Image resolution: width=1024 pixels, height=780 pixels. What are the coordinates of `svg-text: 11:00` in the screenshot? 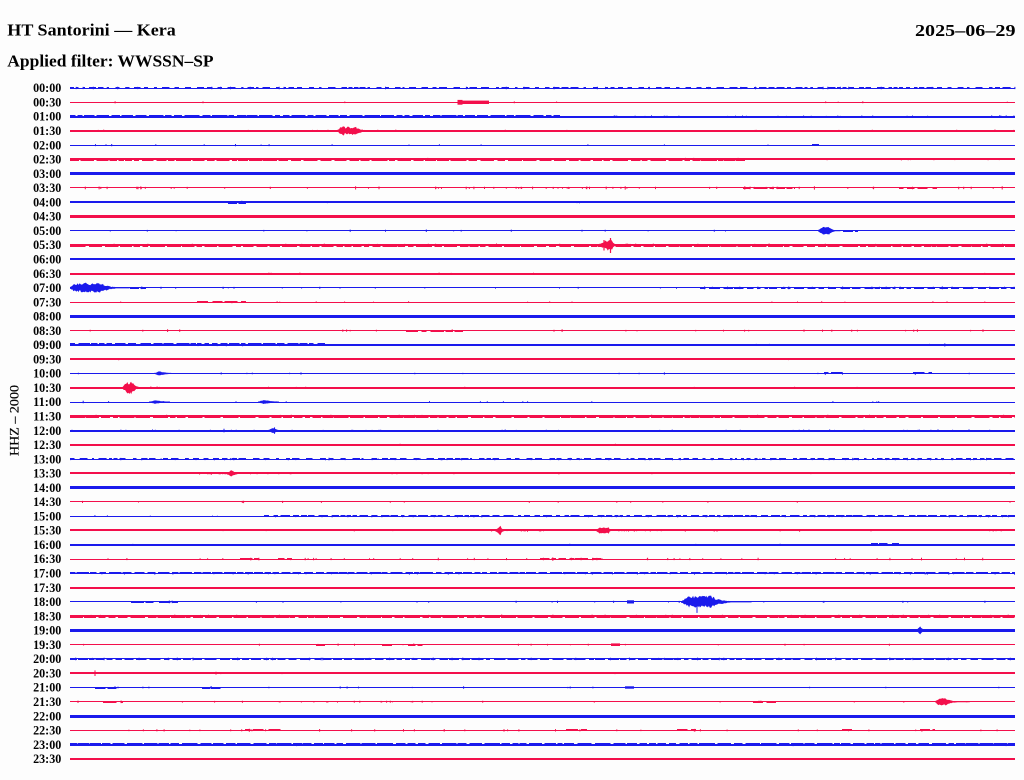 It's located at (47, 401).